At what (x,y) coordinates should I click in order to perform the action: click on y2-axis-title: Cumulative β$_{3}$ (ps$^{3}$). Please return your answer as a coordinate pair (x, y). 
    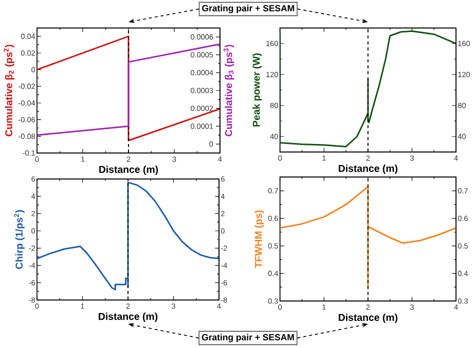
    Looking at the image, I should click on (229, 90).